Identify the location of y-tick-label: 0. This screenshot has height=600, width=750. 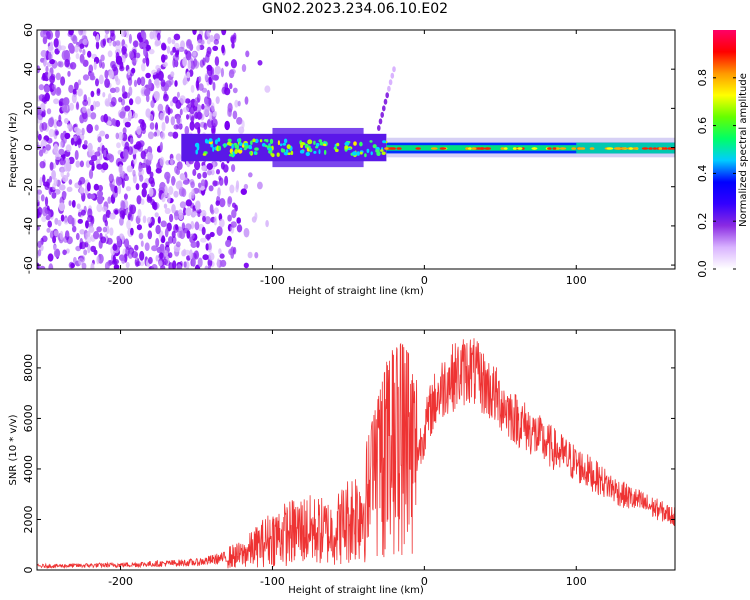
(28, 147).